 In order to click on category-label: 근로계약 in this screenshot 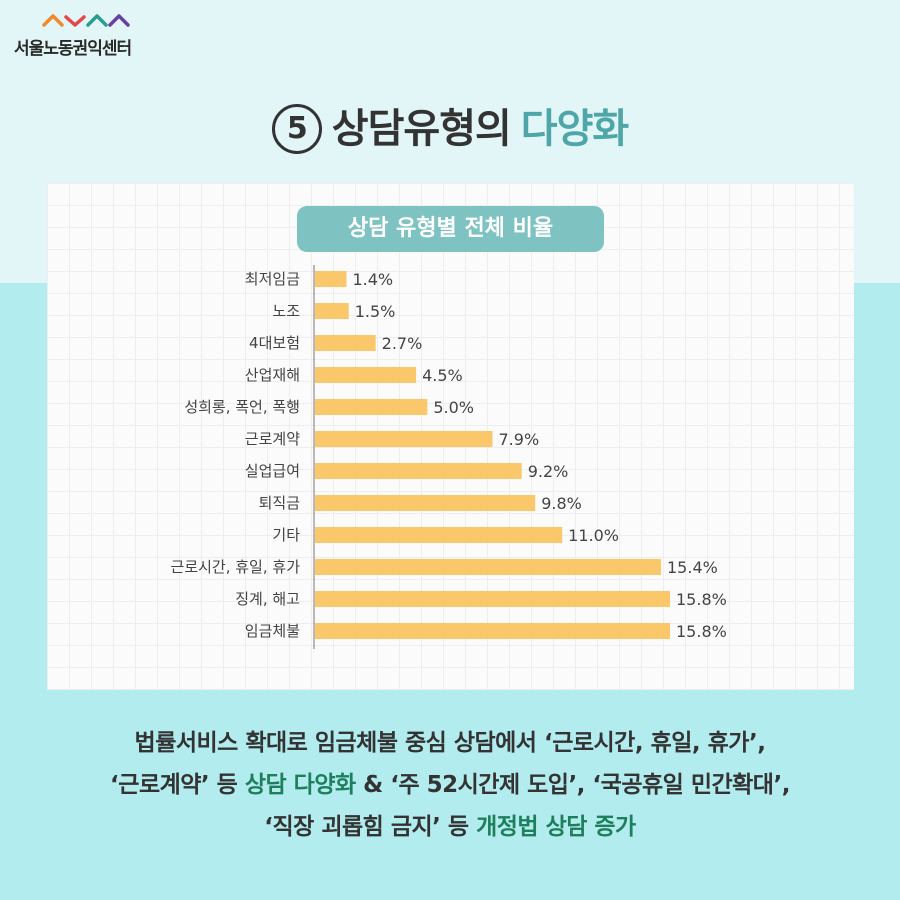, I will do `click(272, 439)`.